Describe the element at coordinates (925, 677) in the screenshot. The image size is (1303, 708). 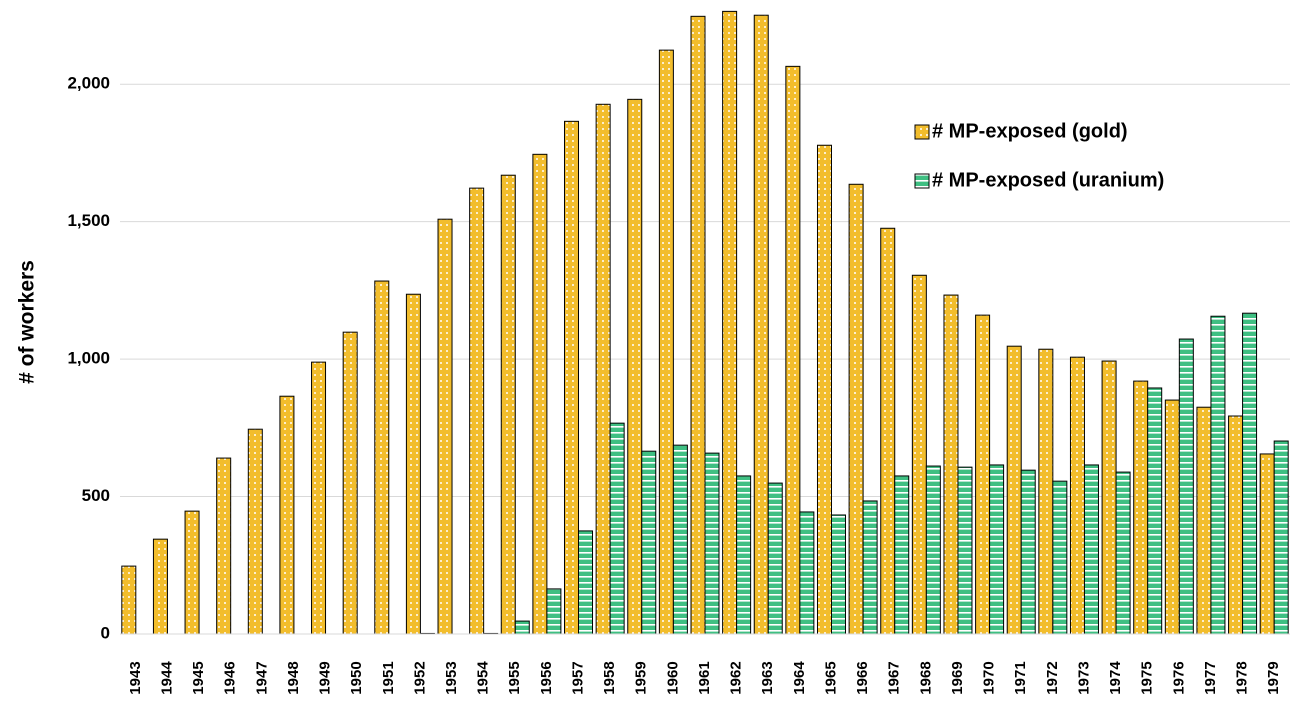
I see `x-tick-label: 1968` at that location.